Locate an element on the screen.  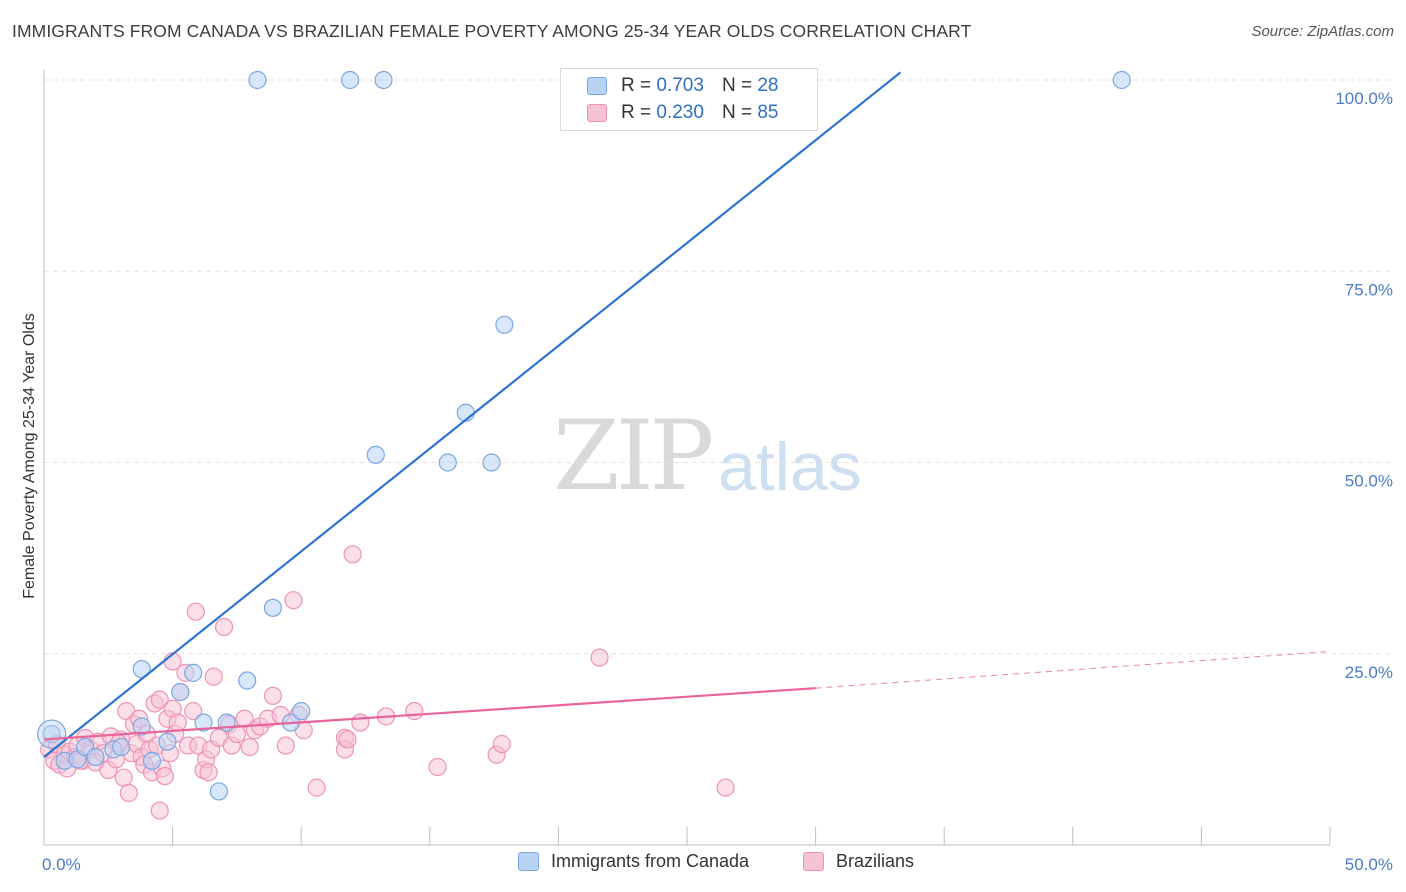
legend-n-value-canada: 28 is located at coordinates (768, 85).